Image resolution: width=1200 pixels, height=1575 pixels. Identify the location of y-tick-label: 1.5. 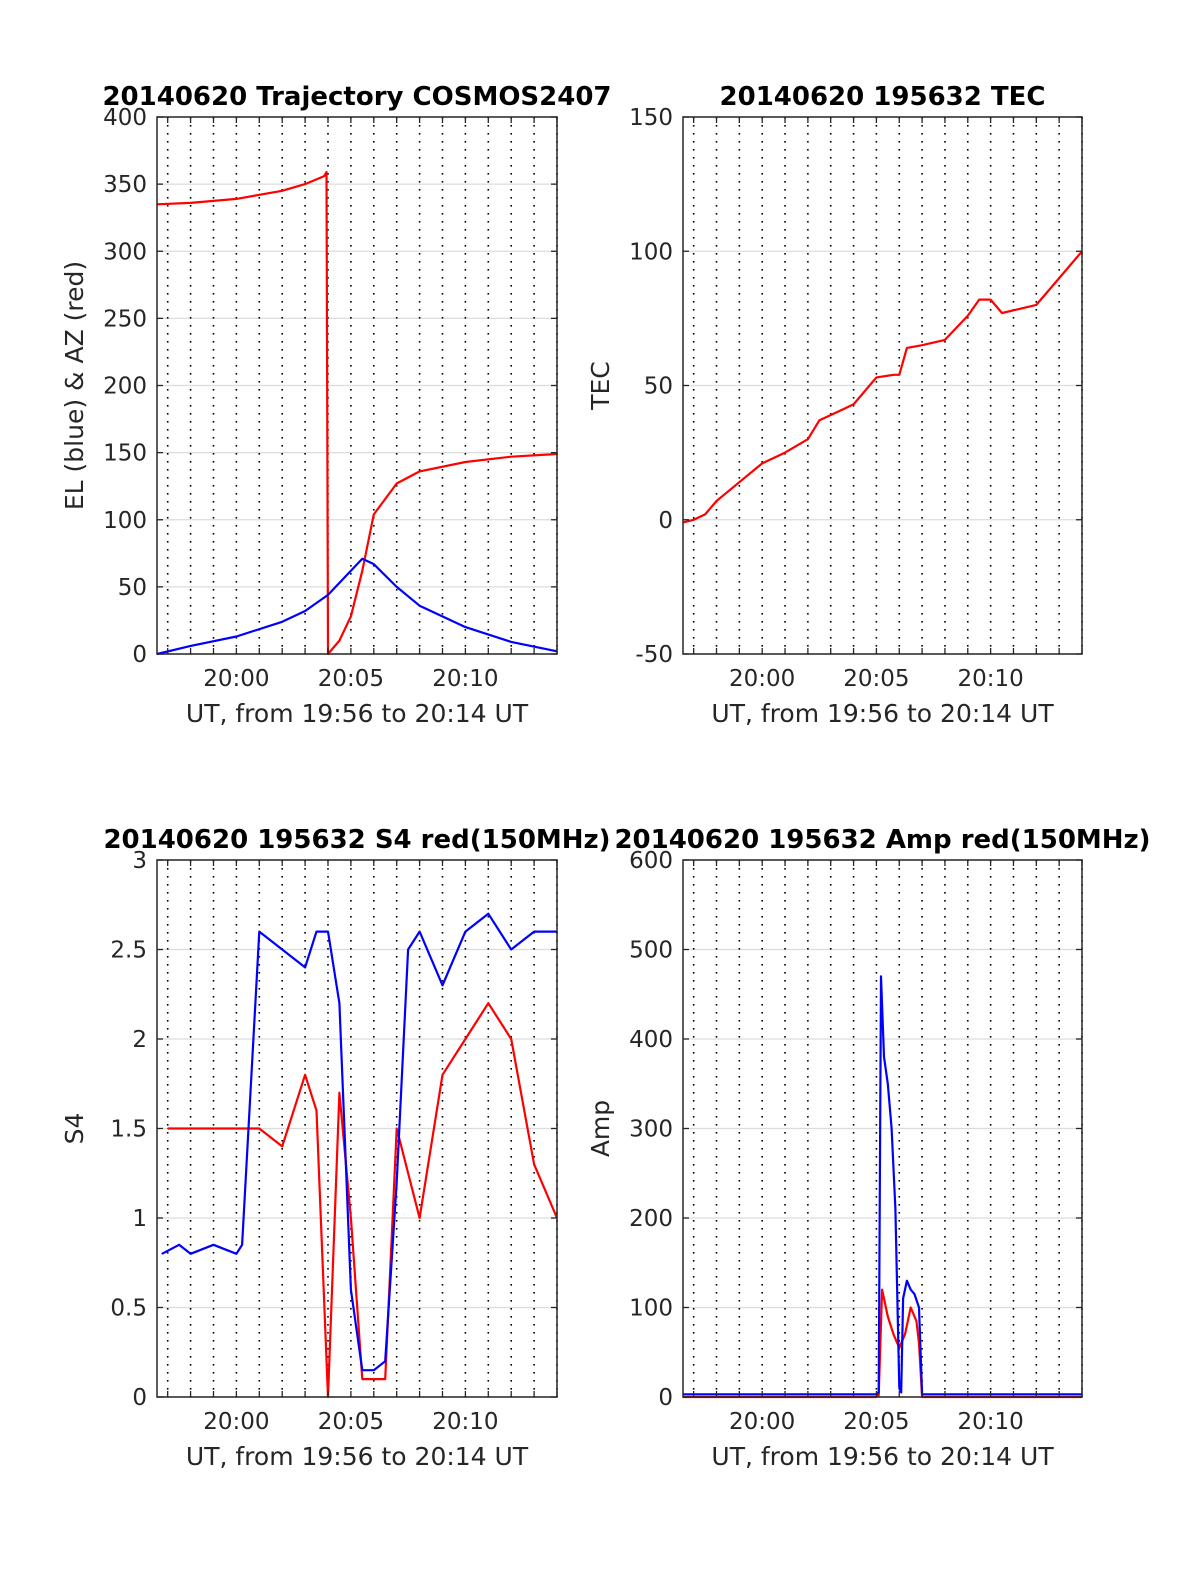
(128, 1130).